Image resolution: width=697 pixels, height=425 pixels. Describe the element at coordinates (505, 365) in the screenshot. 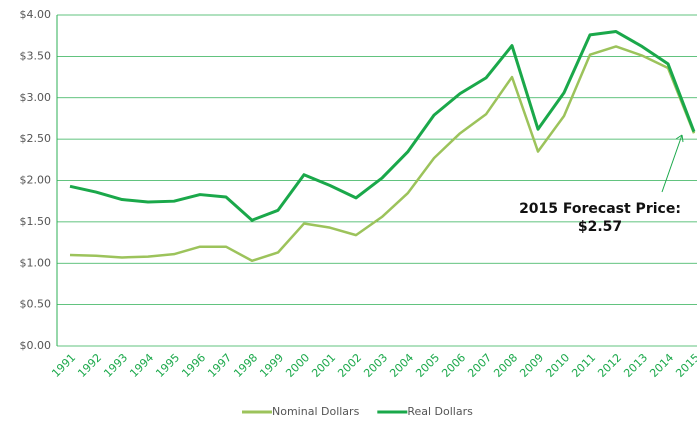

I see `x-tick-label: 2008` at that location.